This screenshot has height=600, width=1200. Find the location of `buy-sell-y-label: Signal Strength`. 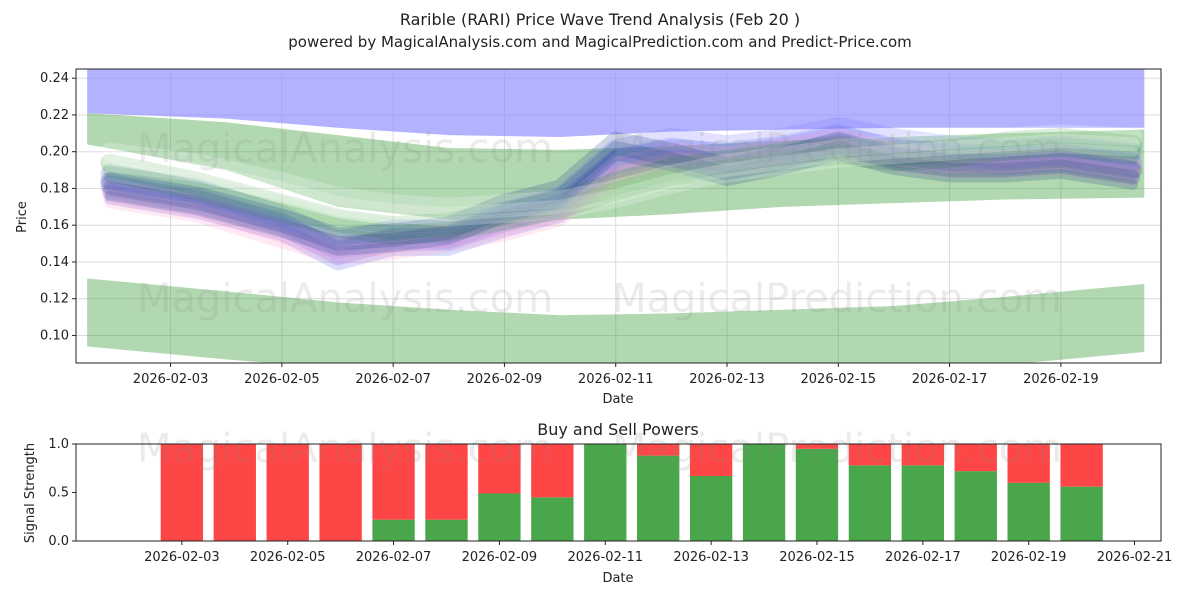

buy-sell-y-label: Signal Strength is located at coordinates (30, 493).